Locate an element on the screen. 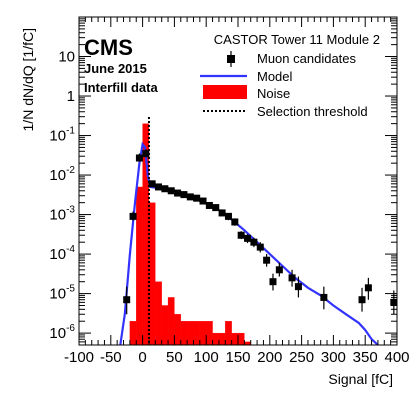 This screenshot has width=415, height=400. legend-muon-marker is located at coordinates (231, 59).